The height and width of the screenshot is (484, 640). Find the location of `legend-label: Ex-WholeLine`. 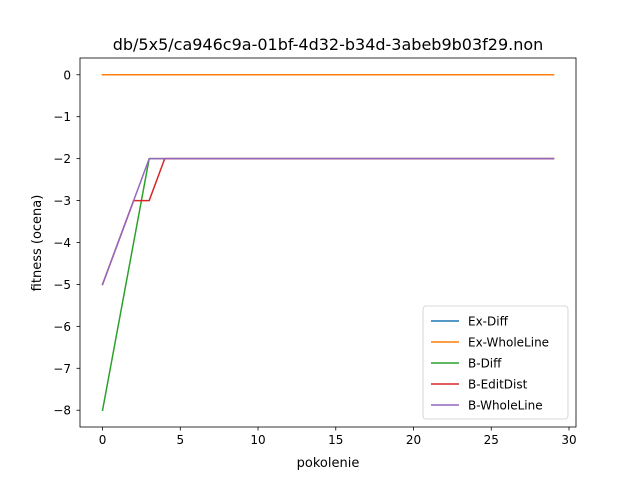

legend-label: Ex-WholeLine is located at coordinates (508, 343).